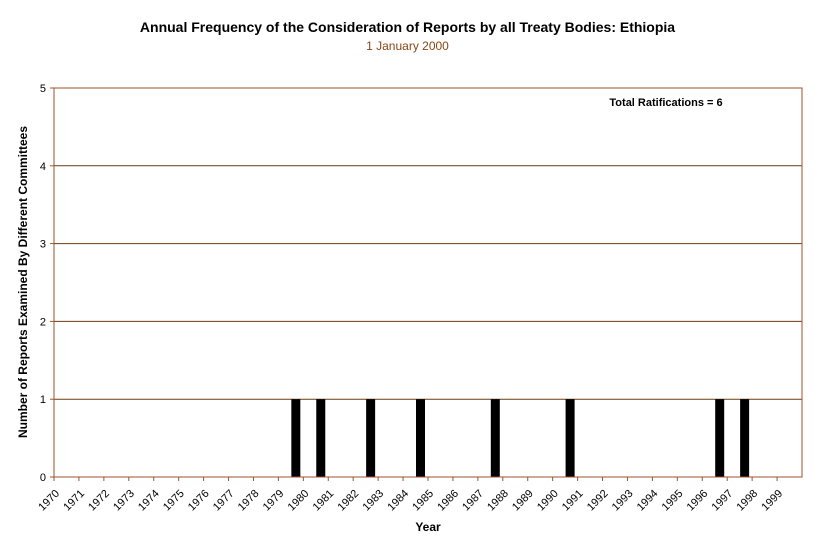 The width and height of the screenshot is (815, 552). Describe the element at coordinates (398, 501) in the screenshot. I see `x-tick-label: 1984` at that location.